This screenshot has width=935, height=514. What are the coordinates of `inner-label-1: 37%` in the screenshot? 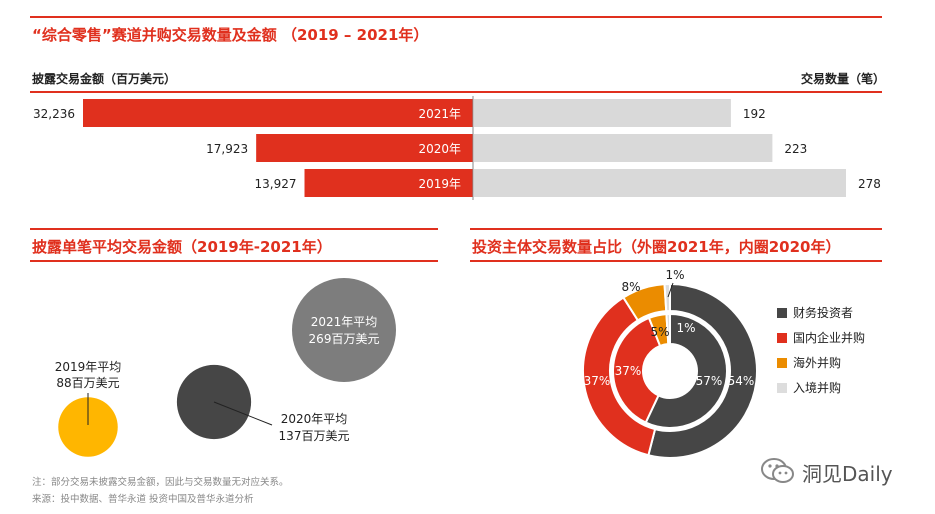 It's located at (628, 371).